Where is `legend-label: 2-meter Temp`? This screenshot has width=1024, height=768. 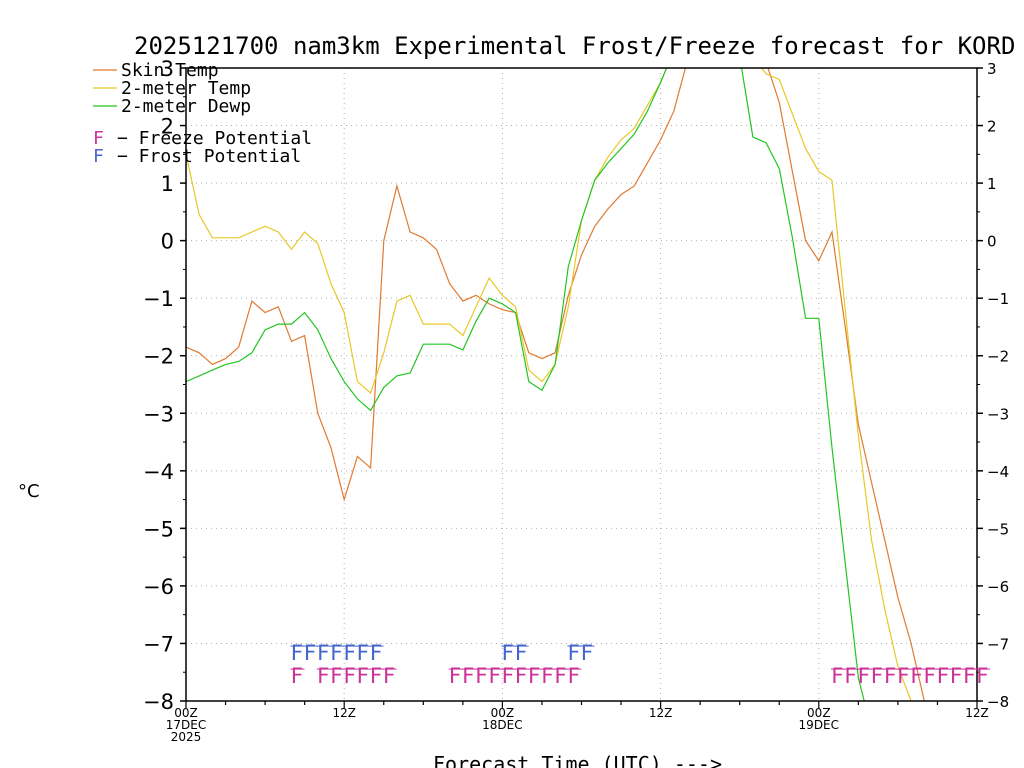 legend-label: 2-meter Temp is located at coordinates (186, 88).